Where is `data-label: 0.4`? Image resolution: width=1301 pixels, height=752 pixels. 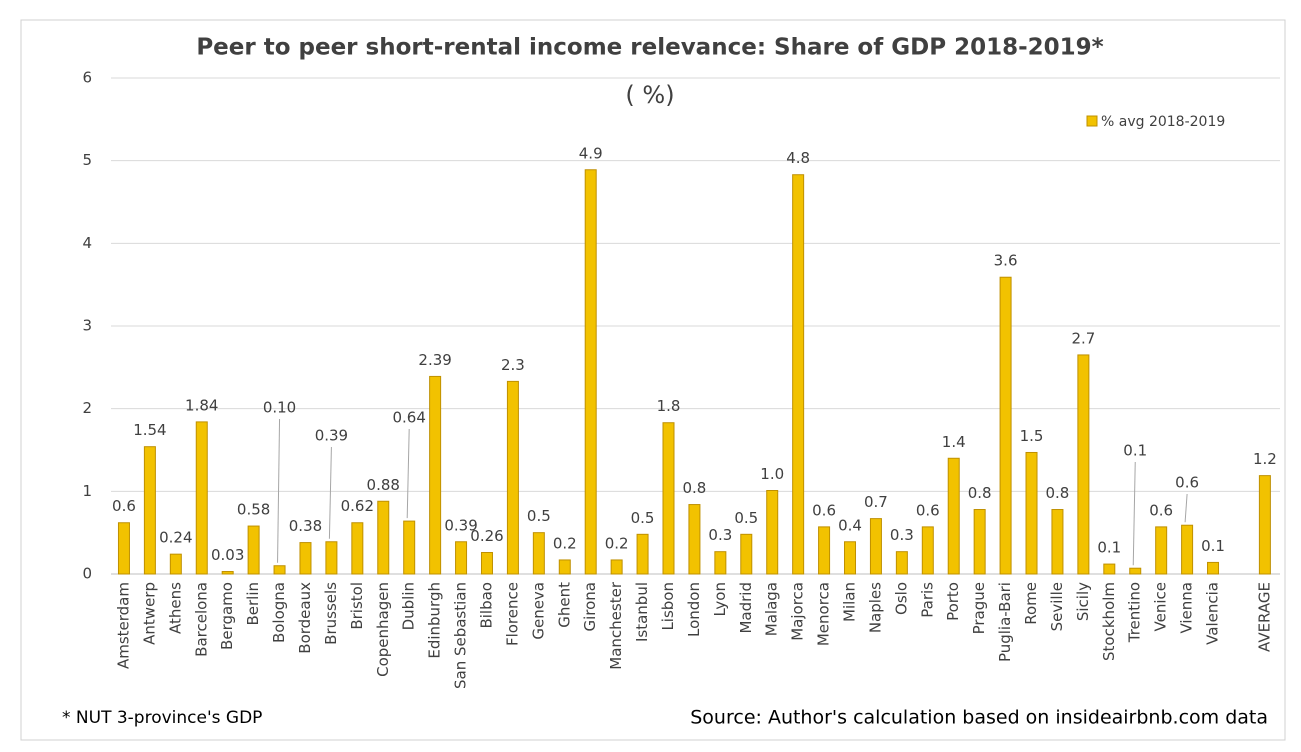
data-label: 0.4 is located at coordinates (850, 525).